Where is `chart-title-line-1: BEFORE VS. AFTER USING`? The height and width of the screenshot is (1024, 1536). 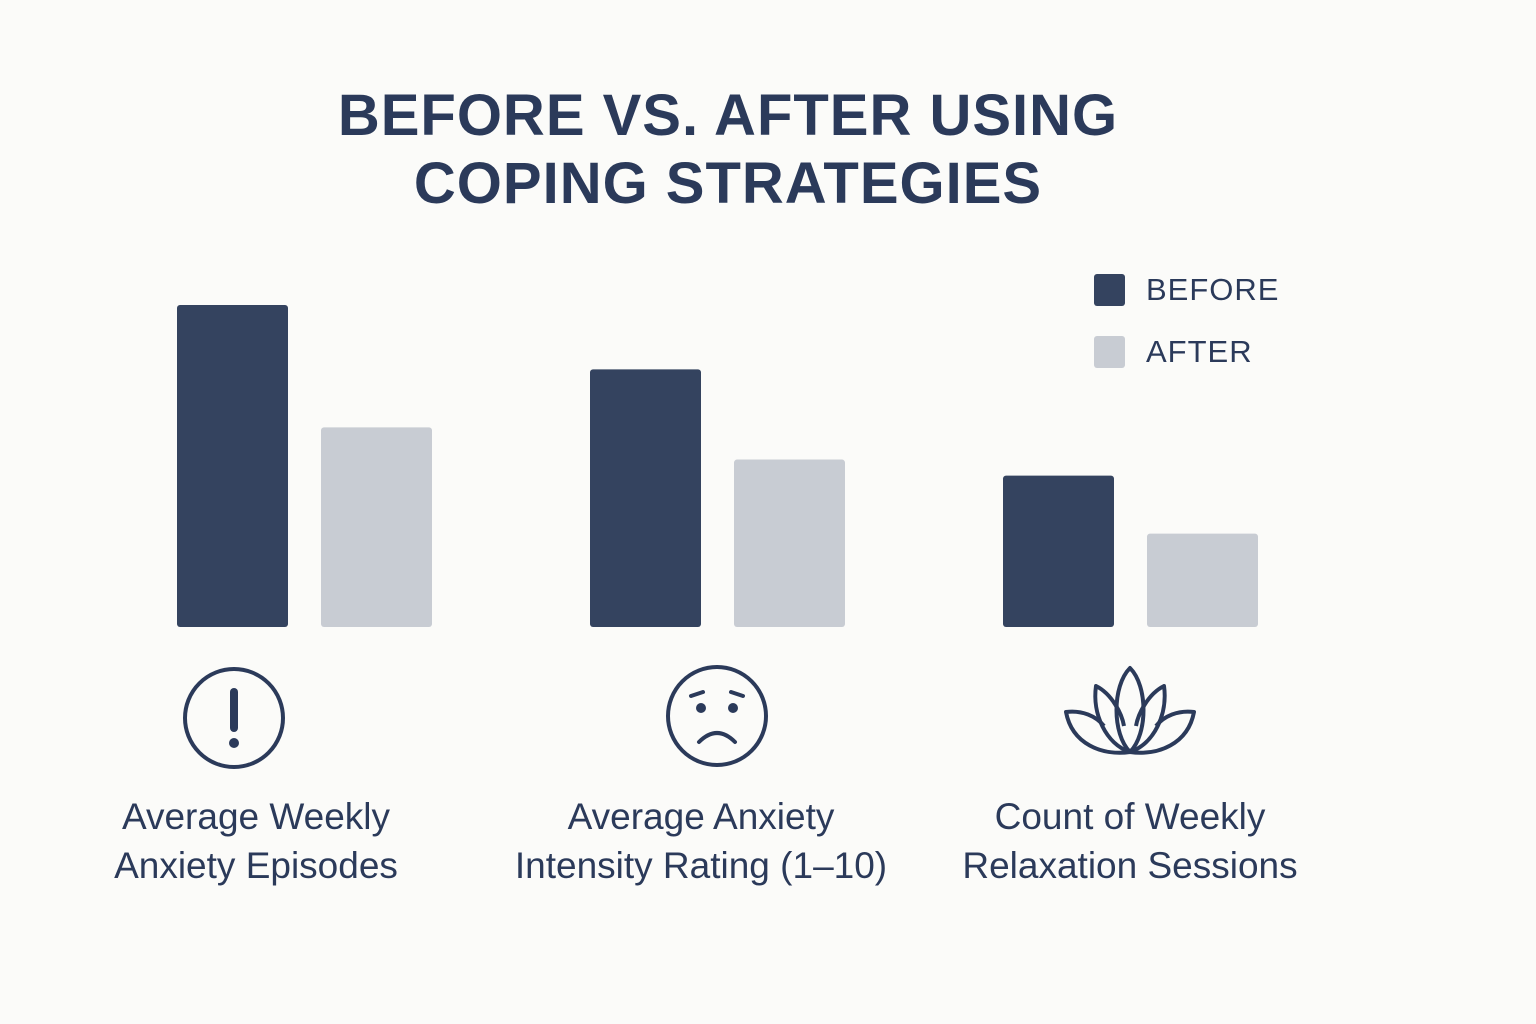
chart-title-line-1: BEFORE VS. AFTER USING is located at coordinates (728, 115).